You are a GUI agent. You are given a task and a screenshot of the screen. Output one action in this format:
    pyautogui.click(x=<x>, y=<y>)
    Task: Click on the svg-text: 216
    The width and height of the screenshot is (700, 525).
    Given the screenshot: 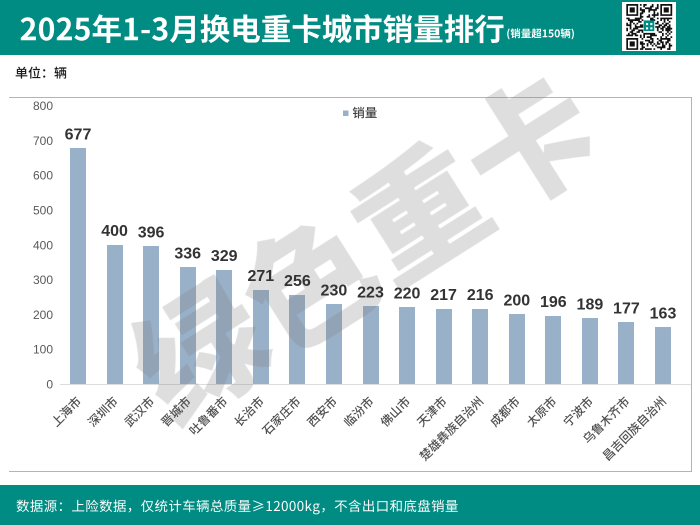 What is the action you would take?
    pyautogui.click(x=480, y=295)
    